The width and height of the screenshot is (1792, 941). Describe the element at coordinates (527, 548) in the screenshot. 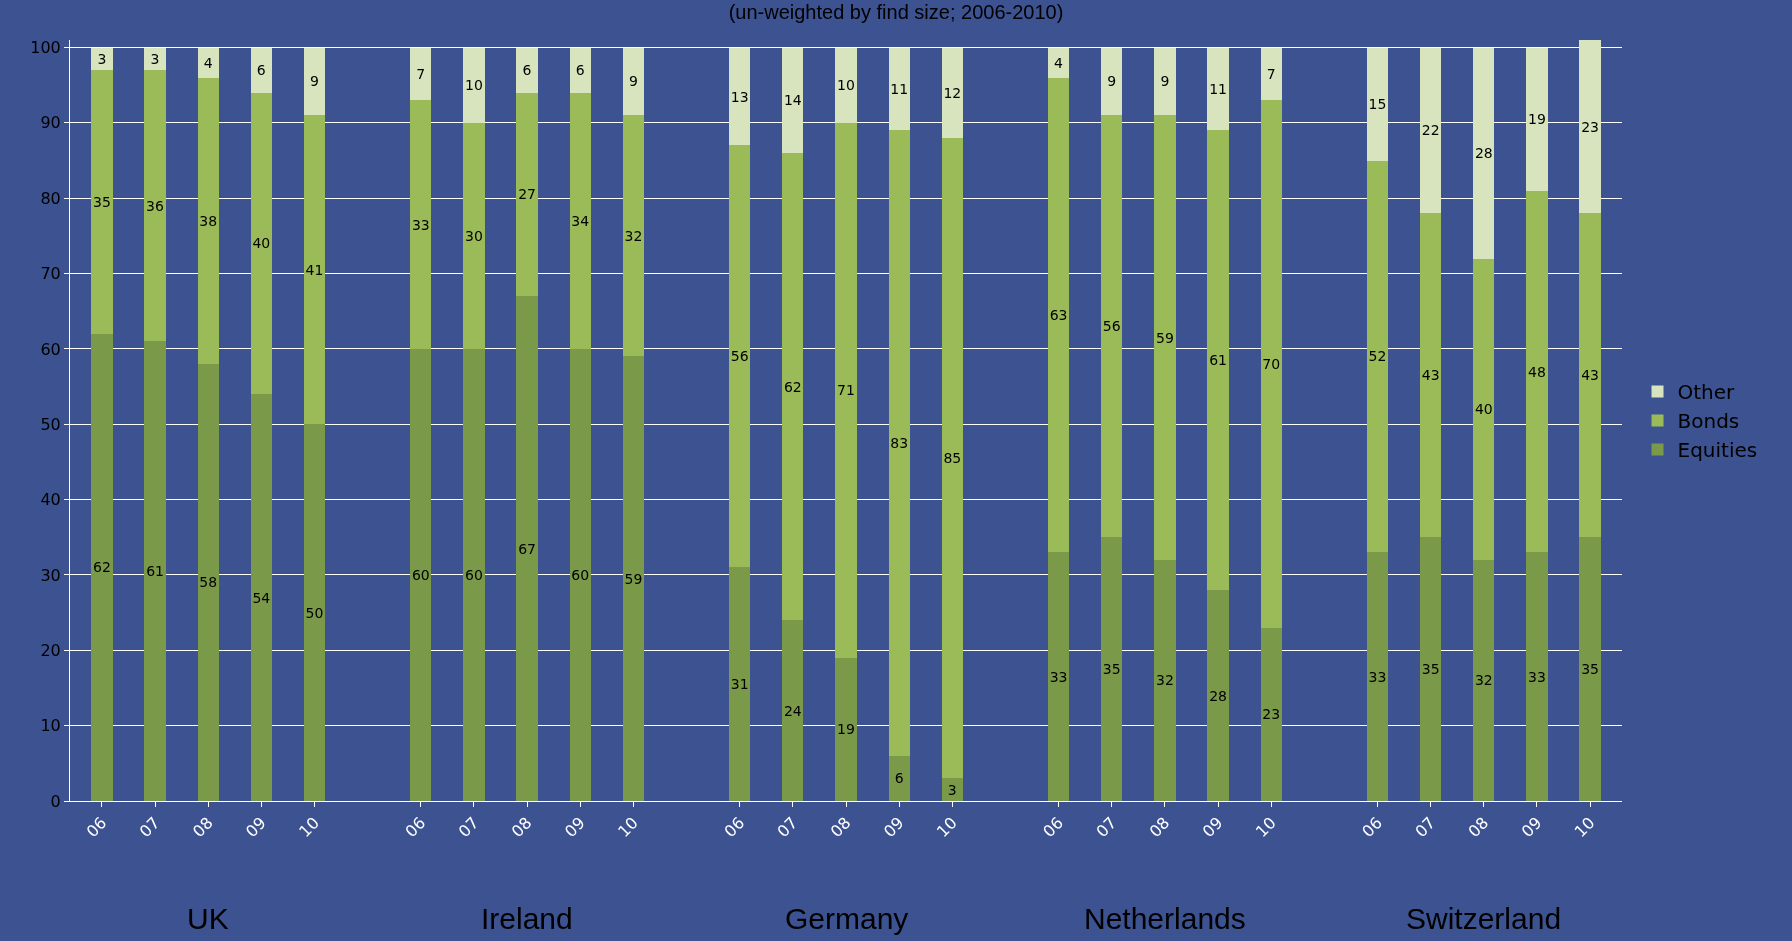

I see `data-label: 67` at that location.